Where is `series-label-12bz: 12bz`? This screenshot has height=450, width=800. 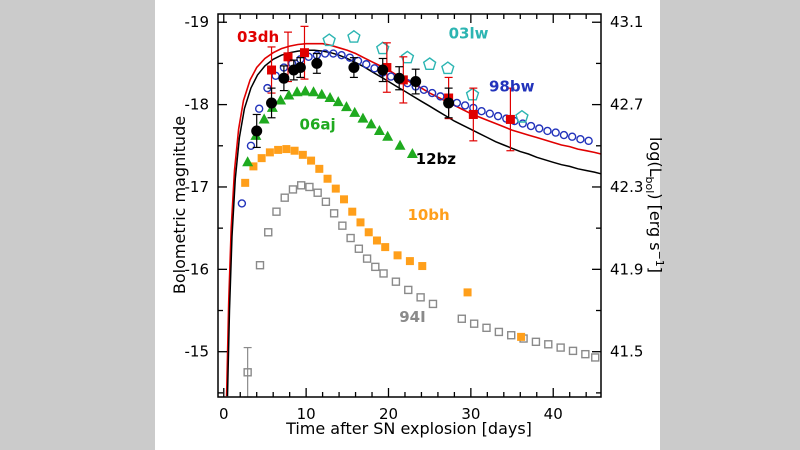
series-label-12bz: 12bz is located at coordinates (436, 159).